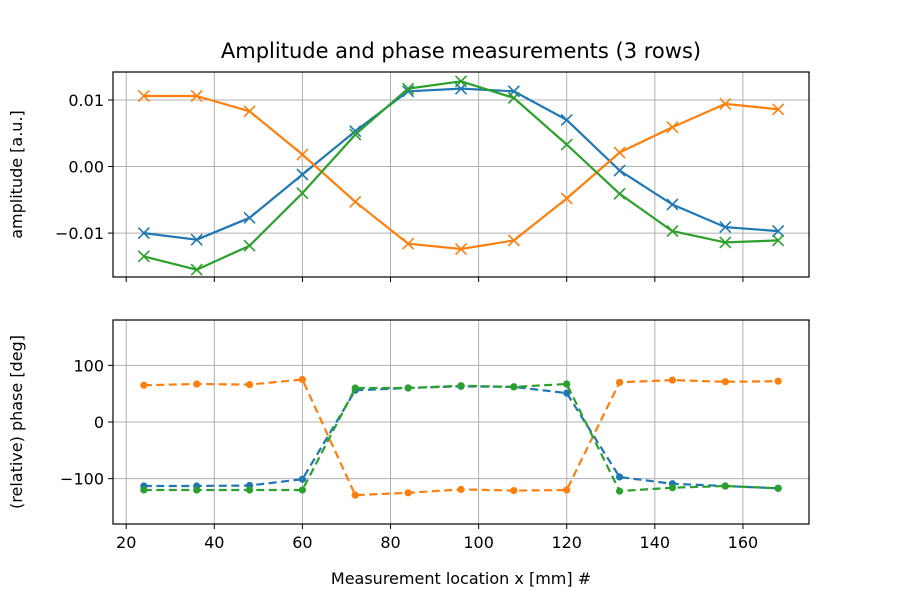 The image size is (900, 600). Describe the element at coordinates (82, 479) in the screenshot. I see `phase-y-tick-label: −100` at that location.